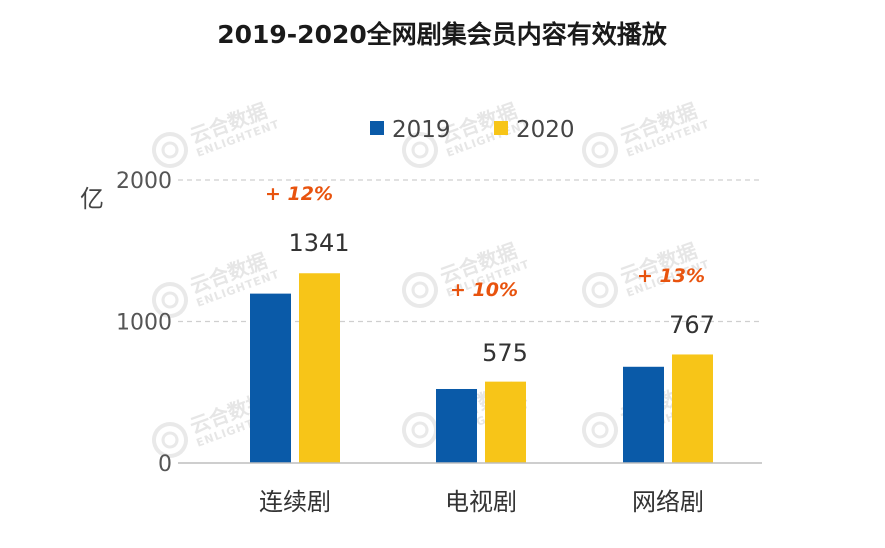 The width and height of the screenshot is (885, 548). I want to click on legend-swatch-2020, so click(501, 128).